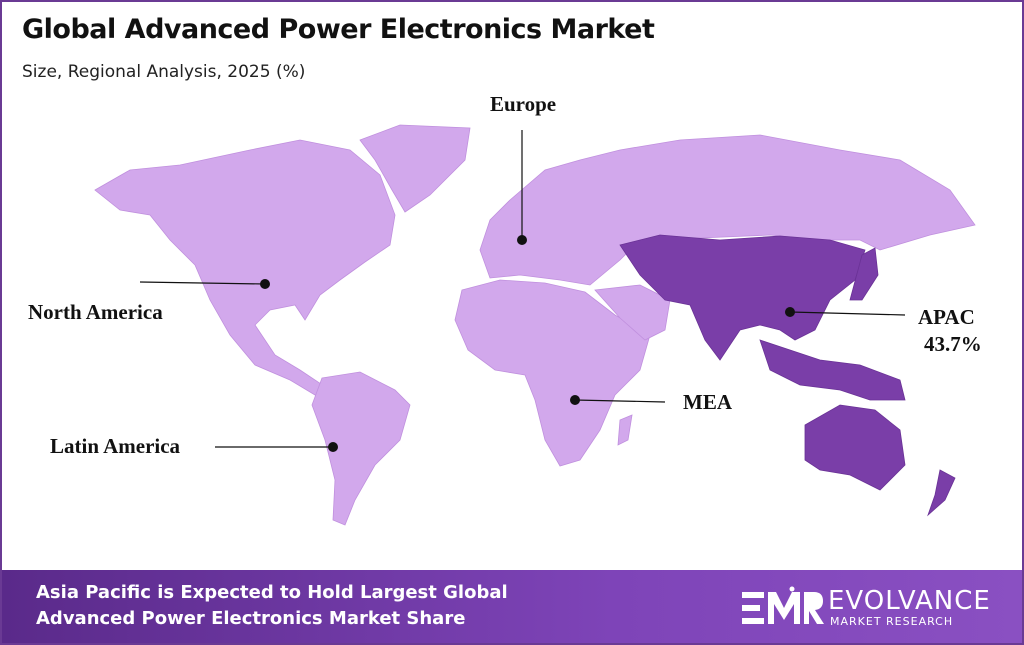 The width and height of the screenshot is (1024, 645). I want to click on north-america-label: North America, so click(95, 312).